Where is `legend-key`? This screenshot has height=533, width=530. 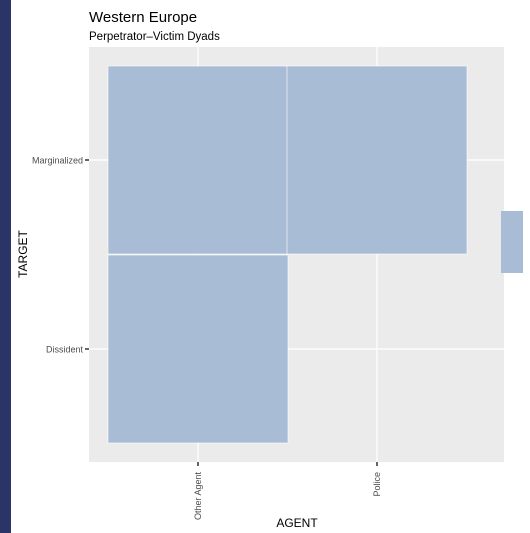
legend-key is located at coordinates (512, 242).